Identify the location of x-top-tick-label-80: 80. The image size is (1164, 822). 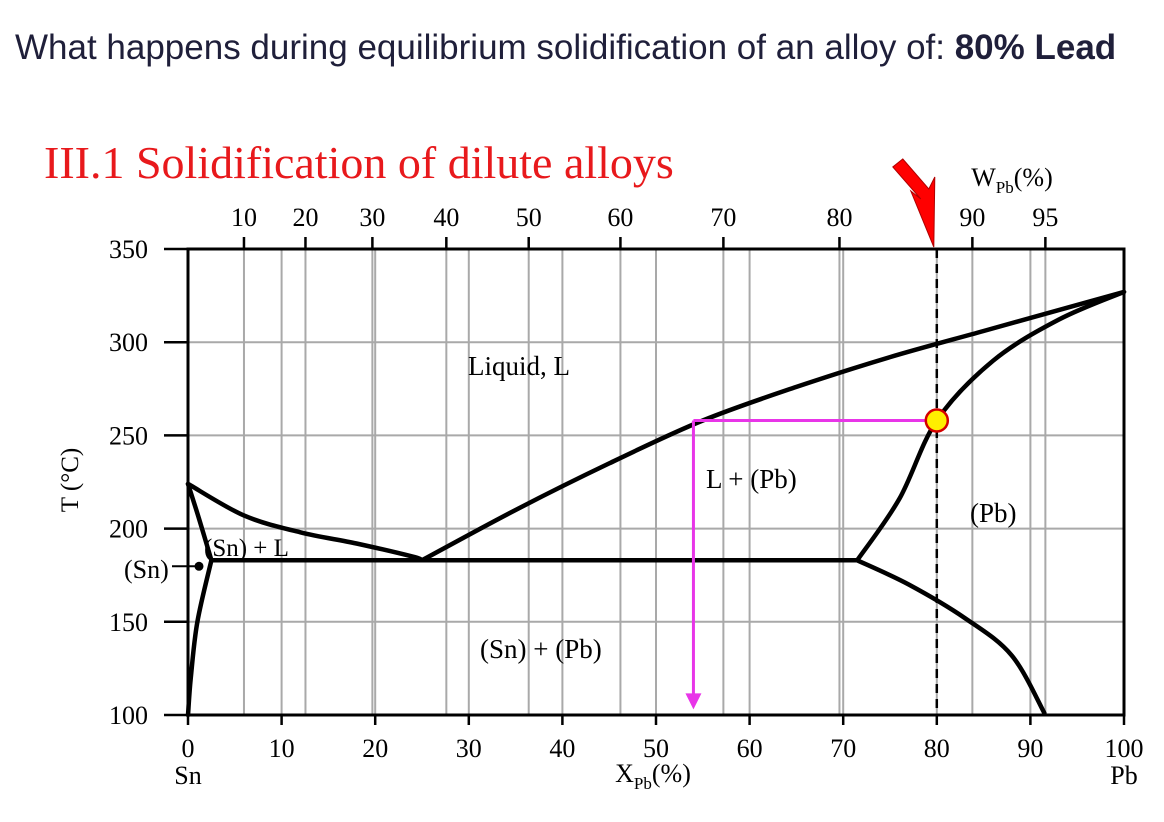
(839, 217).